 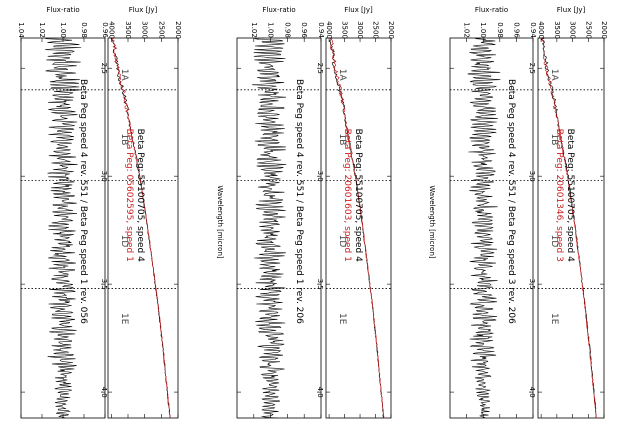 I want to click on legend-entry: Beta Peg: 20601346, speed 3, so click(x=559, y=195).